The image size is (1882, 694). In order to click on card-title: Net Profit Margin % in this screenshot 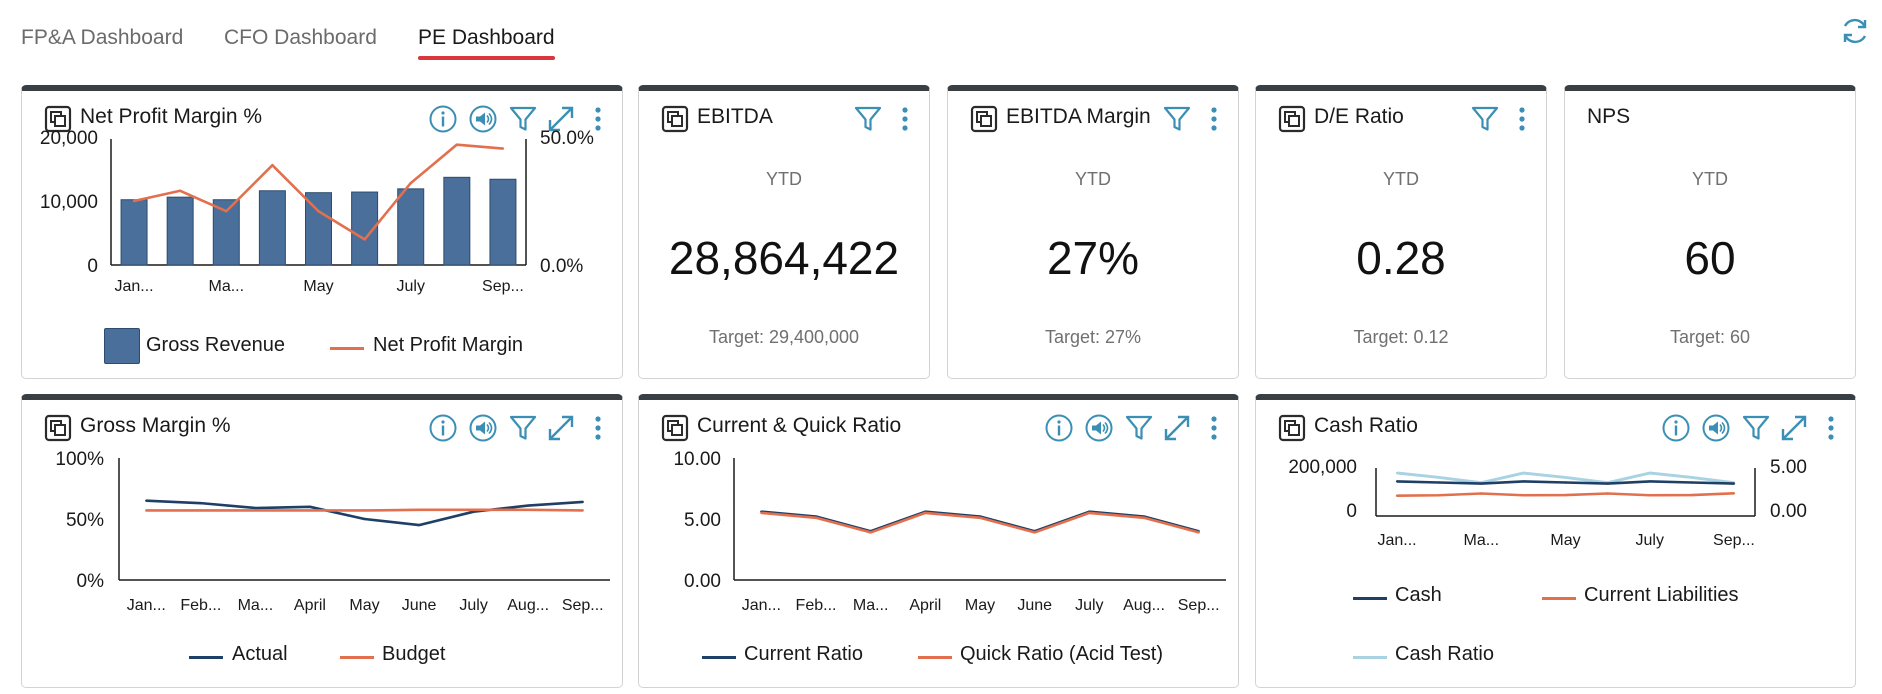, I will do `click(171, 116)`.